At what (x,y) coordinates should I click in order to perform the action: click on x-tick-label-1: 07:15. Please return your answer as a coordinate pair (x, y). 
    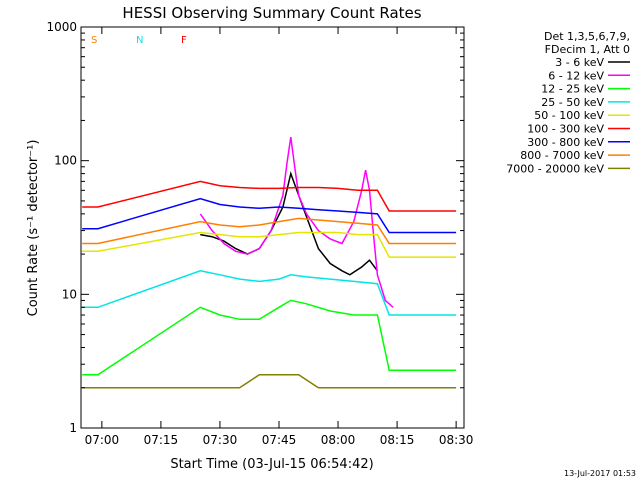
    Looking at the image, I should click on (161, 440).